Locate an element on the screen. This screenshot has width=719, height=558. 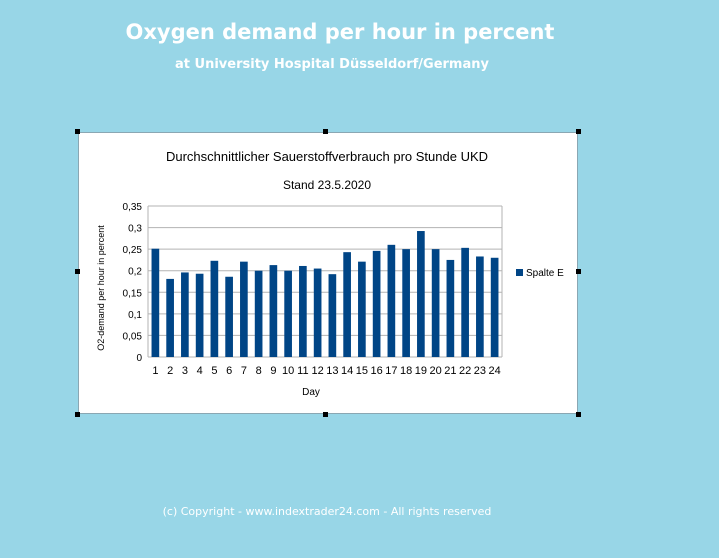
legend-label: Spalte E is located at coordinates (545, 273).